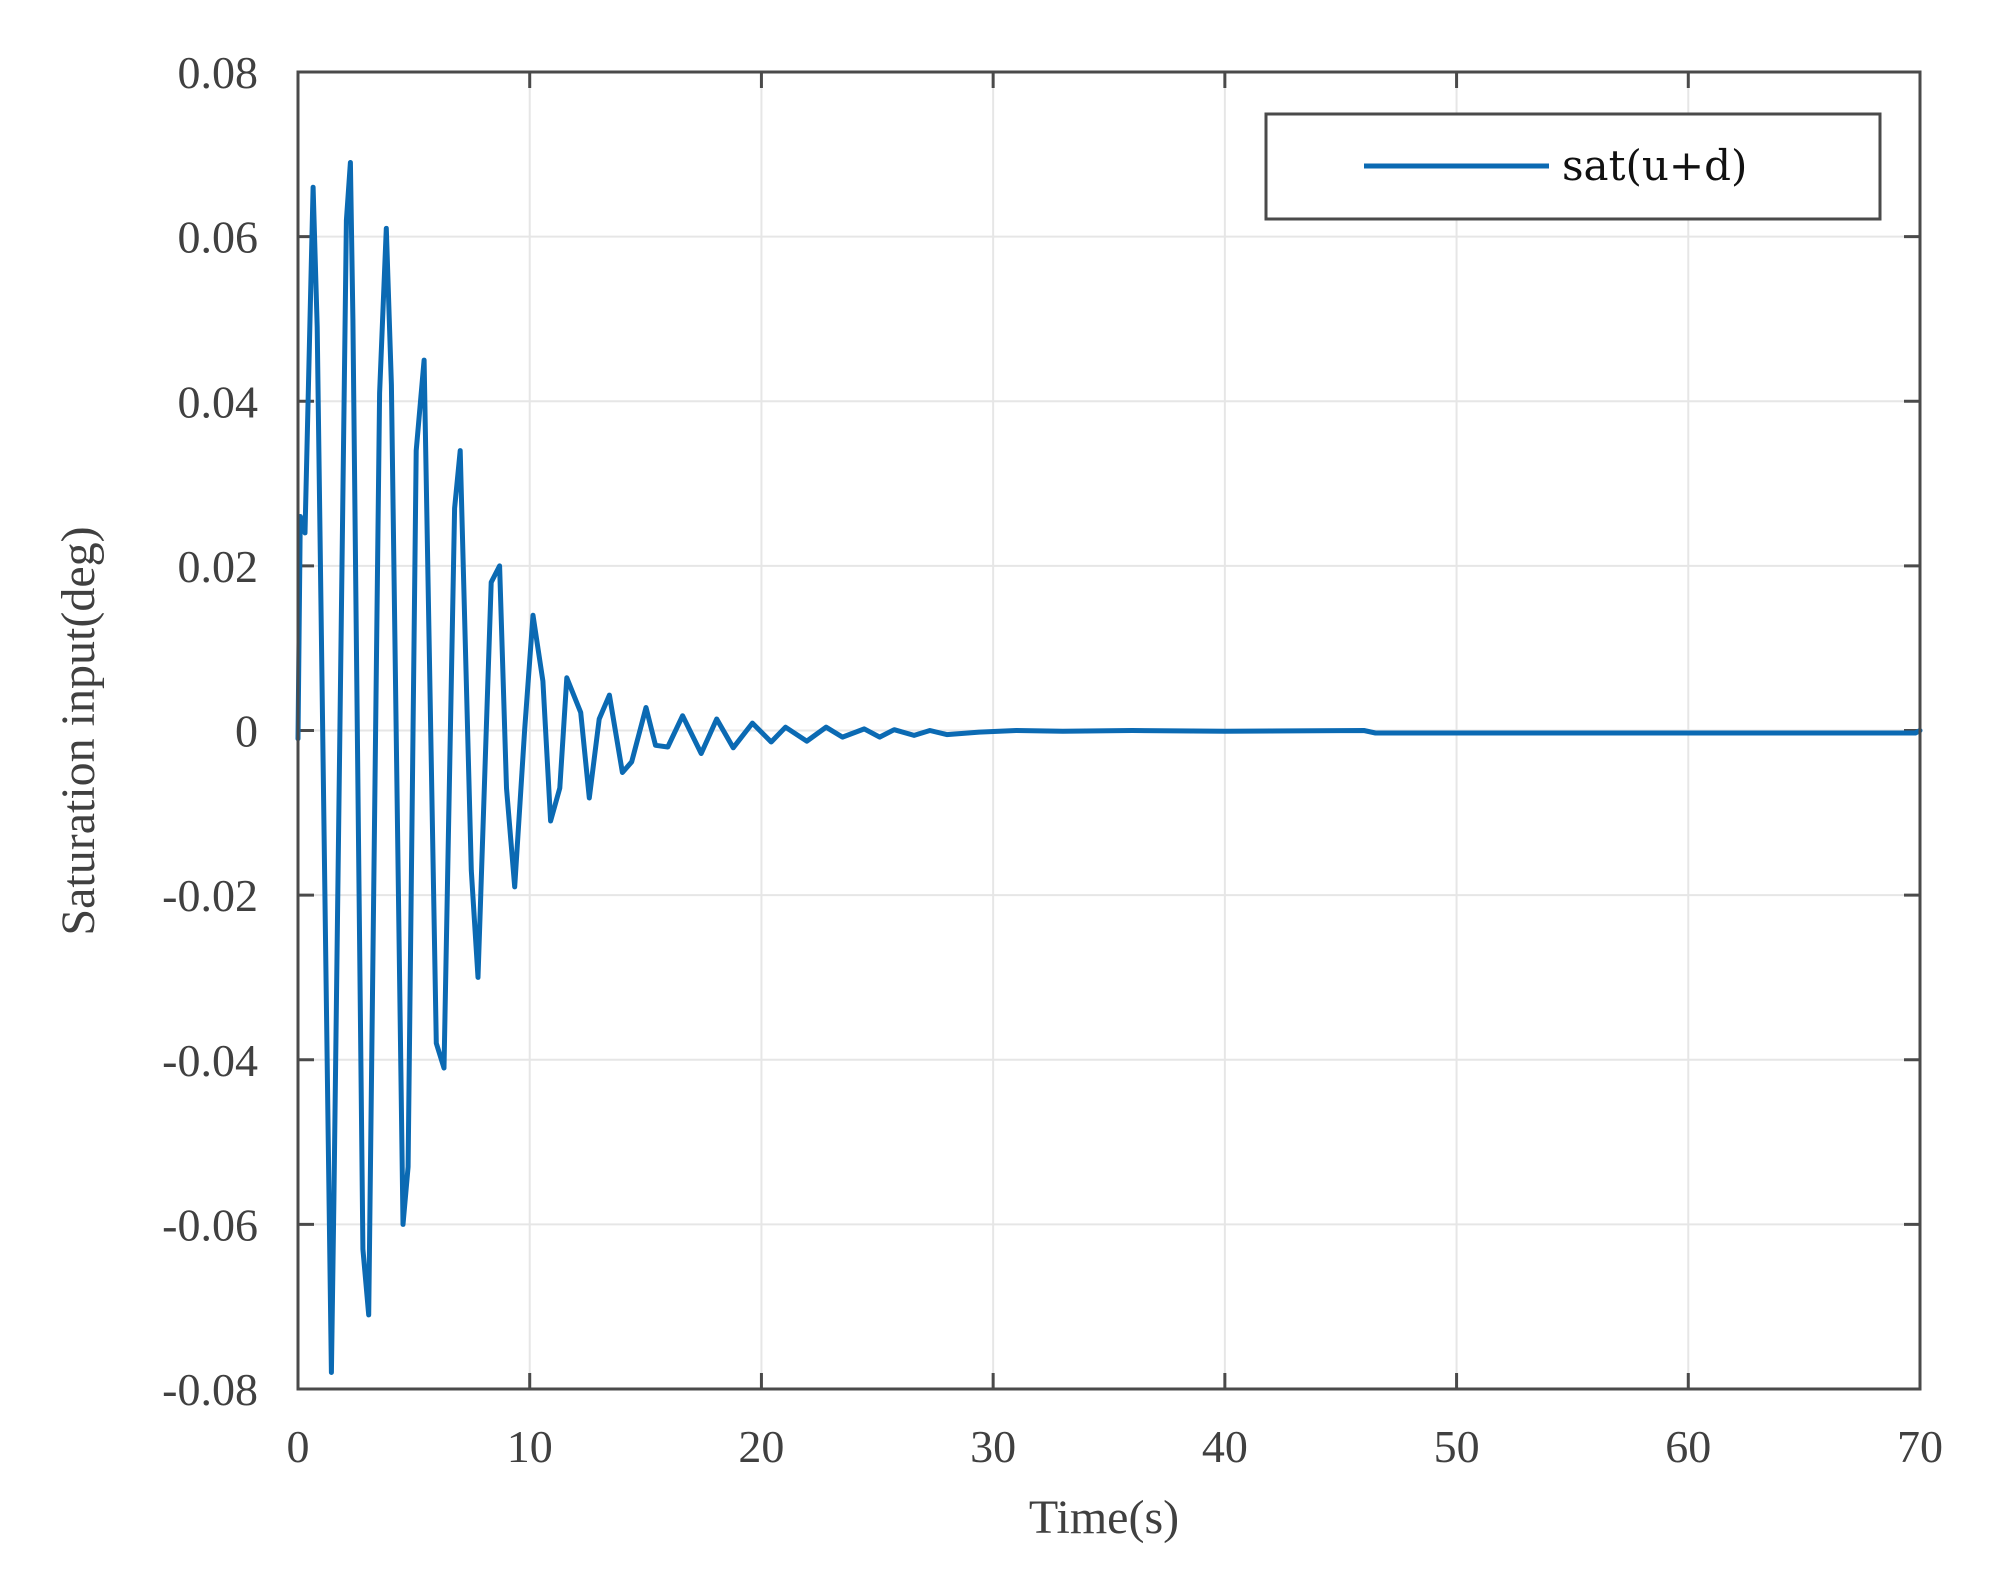  I want to click on y-tick-labels: -0.08 -0.06 -0.04 -0.02 0 0.02 0.04 0.06 0.08, so click(210, 731).